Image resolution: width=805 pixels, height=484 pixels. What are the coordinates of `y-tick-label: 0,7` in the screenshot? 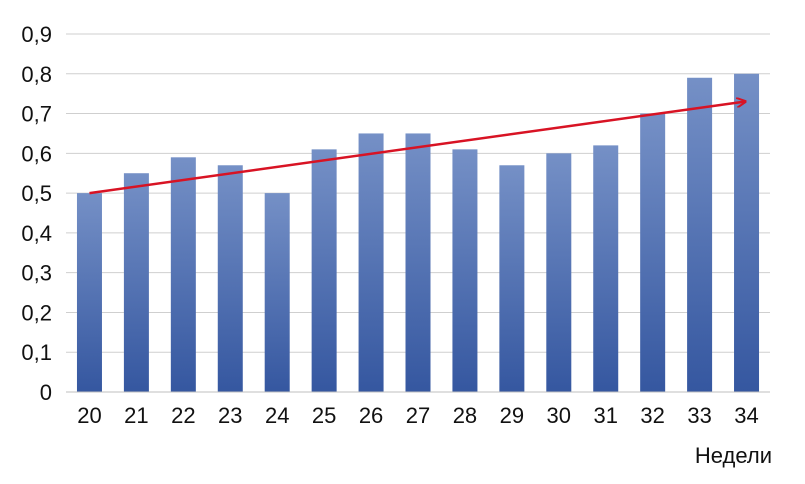 It's located at (36, 114).